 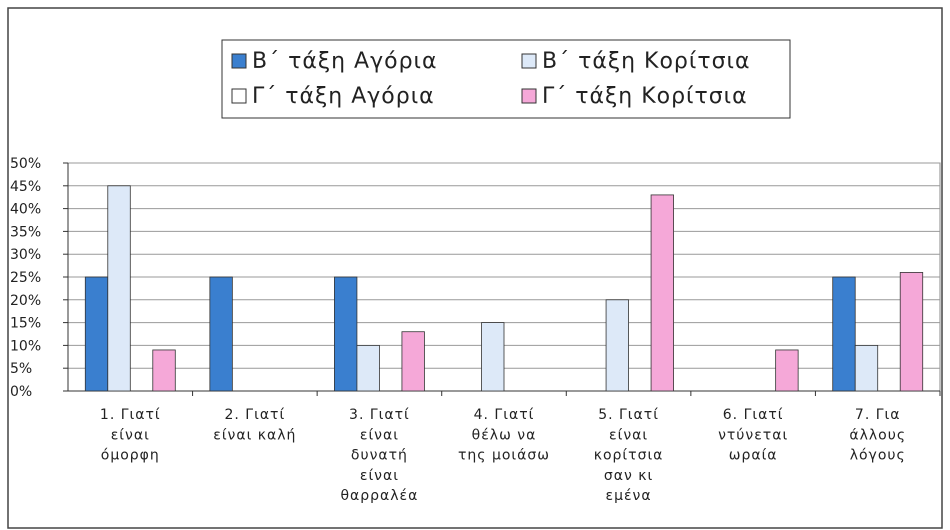 What do you see at coordinates (25, 187) in the screenshot?
I see `y-tick-label: 45%` at bounding box center [25, 187].